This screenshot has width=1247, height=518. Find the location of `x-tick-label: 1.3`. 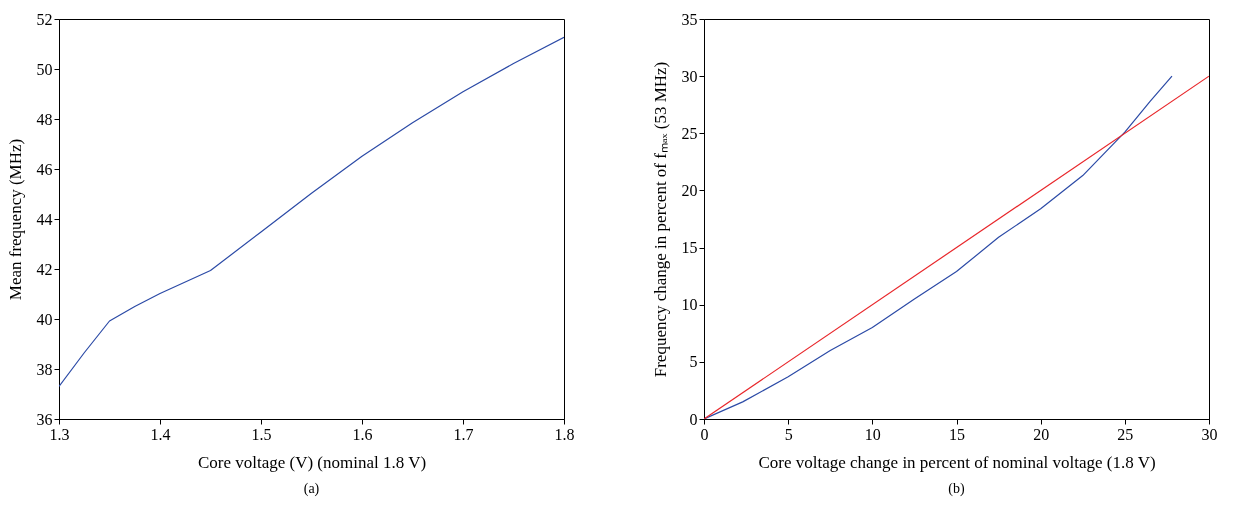

x-tick-label: 1.3 is located at coordinates (59, 434).